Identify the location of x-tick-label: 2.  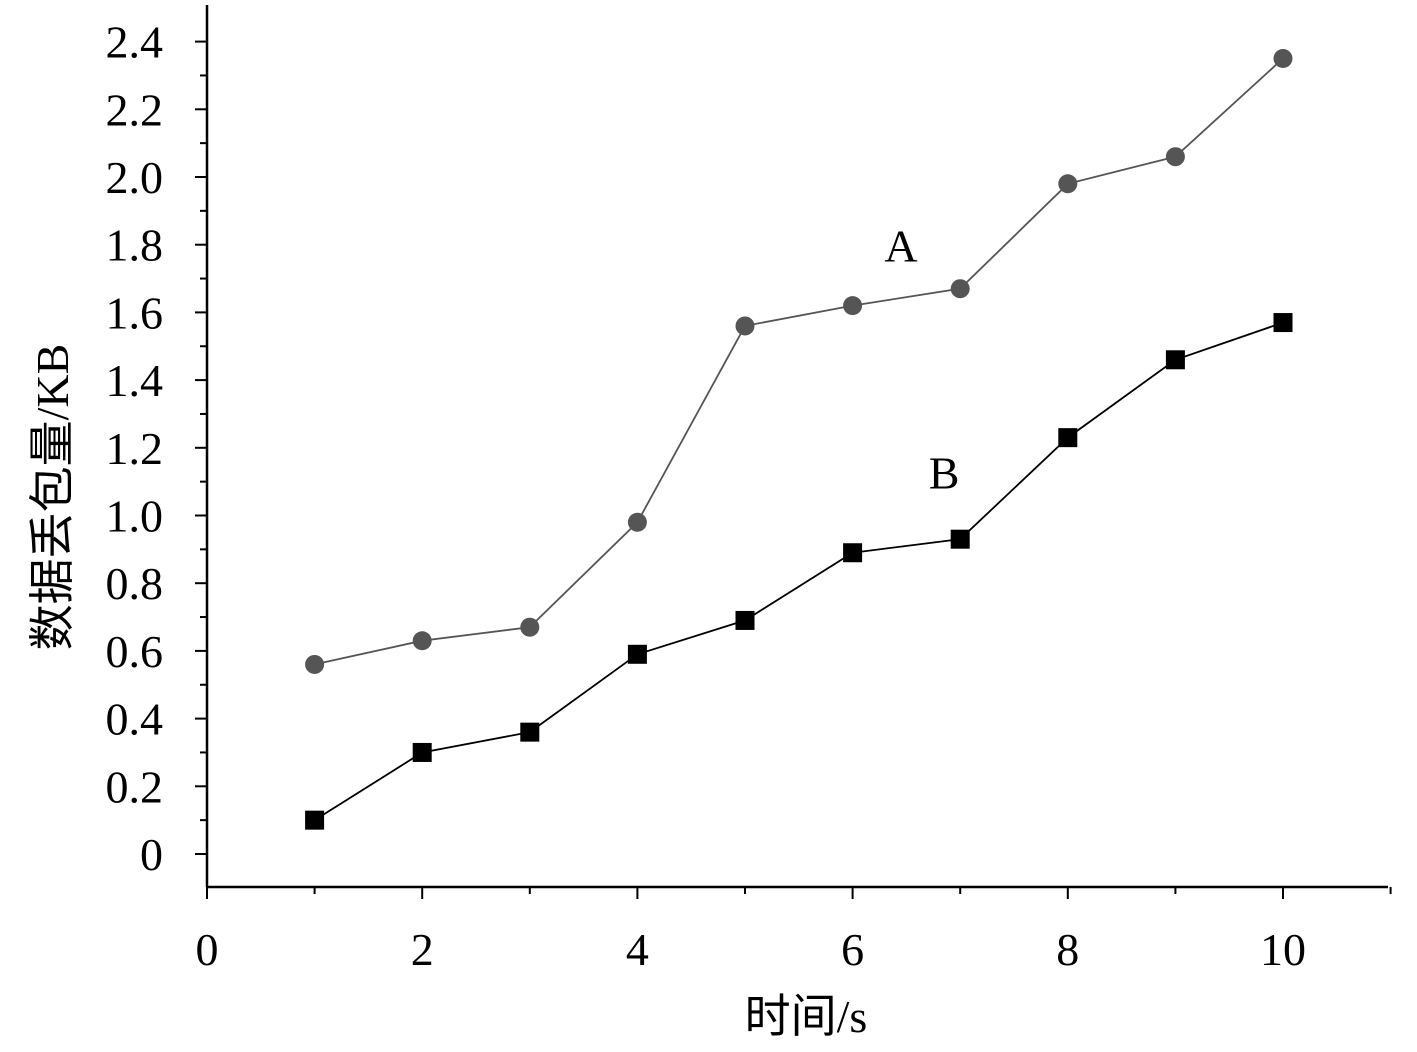
(422, 949).